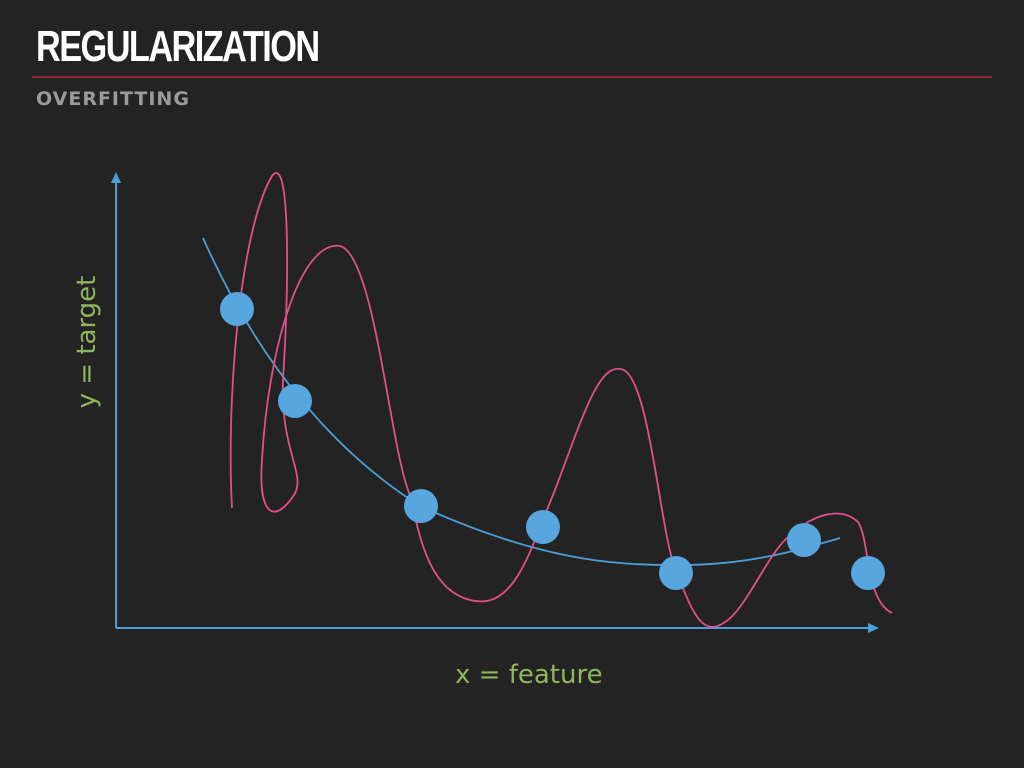 The image size is (1024, 768). What do you see at coordinates (87, 342) in the screenshot?
I see `y-axis-label: y = target` at bounding box center [87, 342].